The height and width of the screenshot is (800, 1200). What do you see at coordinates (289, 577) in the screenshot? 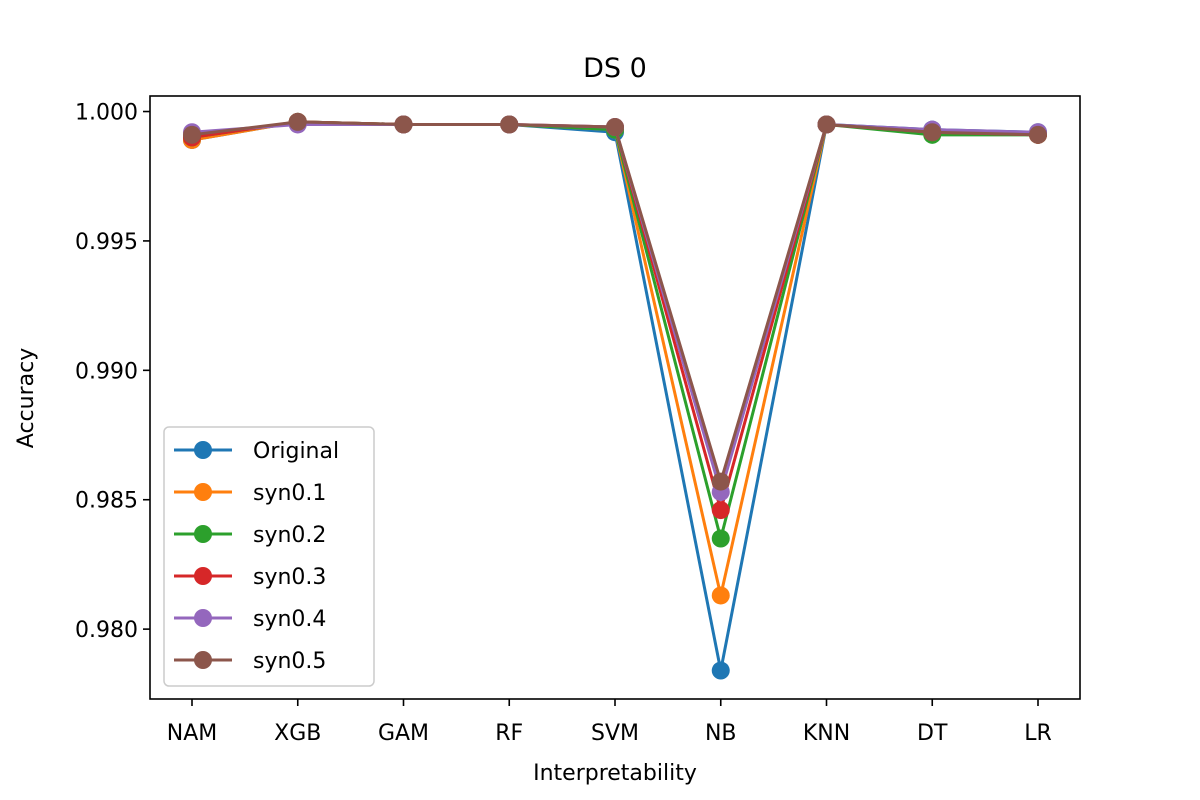
I see `legend-label: syn0.3` at bounding box center [289, 577].